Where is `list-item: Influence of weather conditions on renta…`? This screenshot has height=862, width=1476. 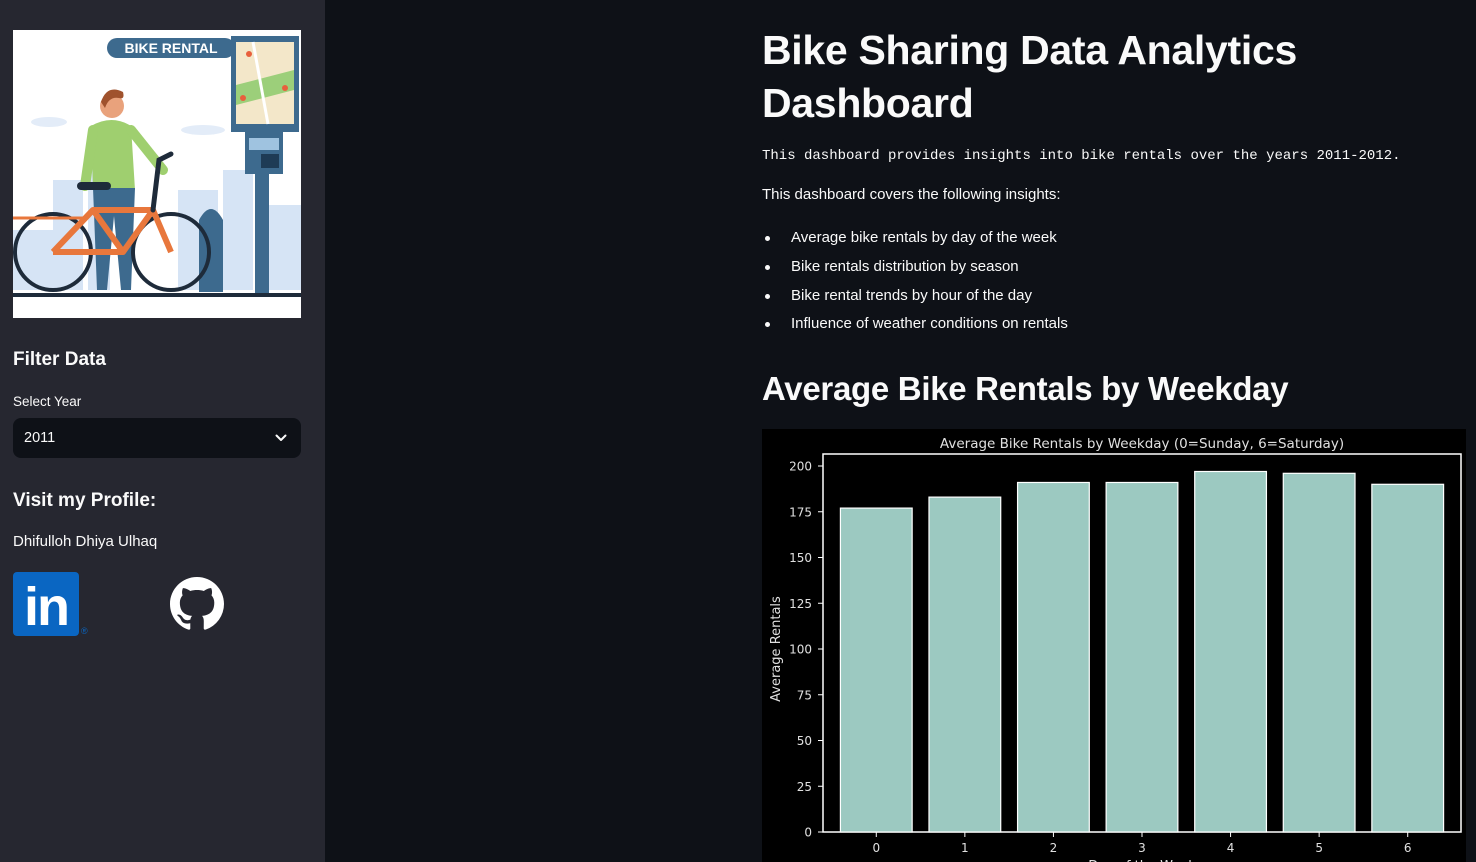
list-item: Influence of weather conditions on renta… is located at coordinates (915, 328).